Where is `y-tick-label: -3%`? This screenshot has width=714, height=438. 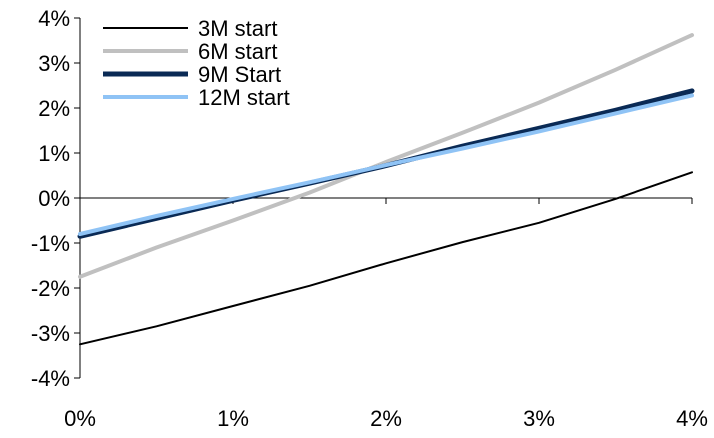
y-tick-label: -3% is located at coordinates (50, 333).